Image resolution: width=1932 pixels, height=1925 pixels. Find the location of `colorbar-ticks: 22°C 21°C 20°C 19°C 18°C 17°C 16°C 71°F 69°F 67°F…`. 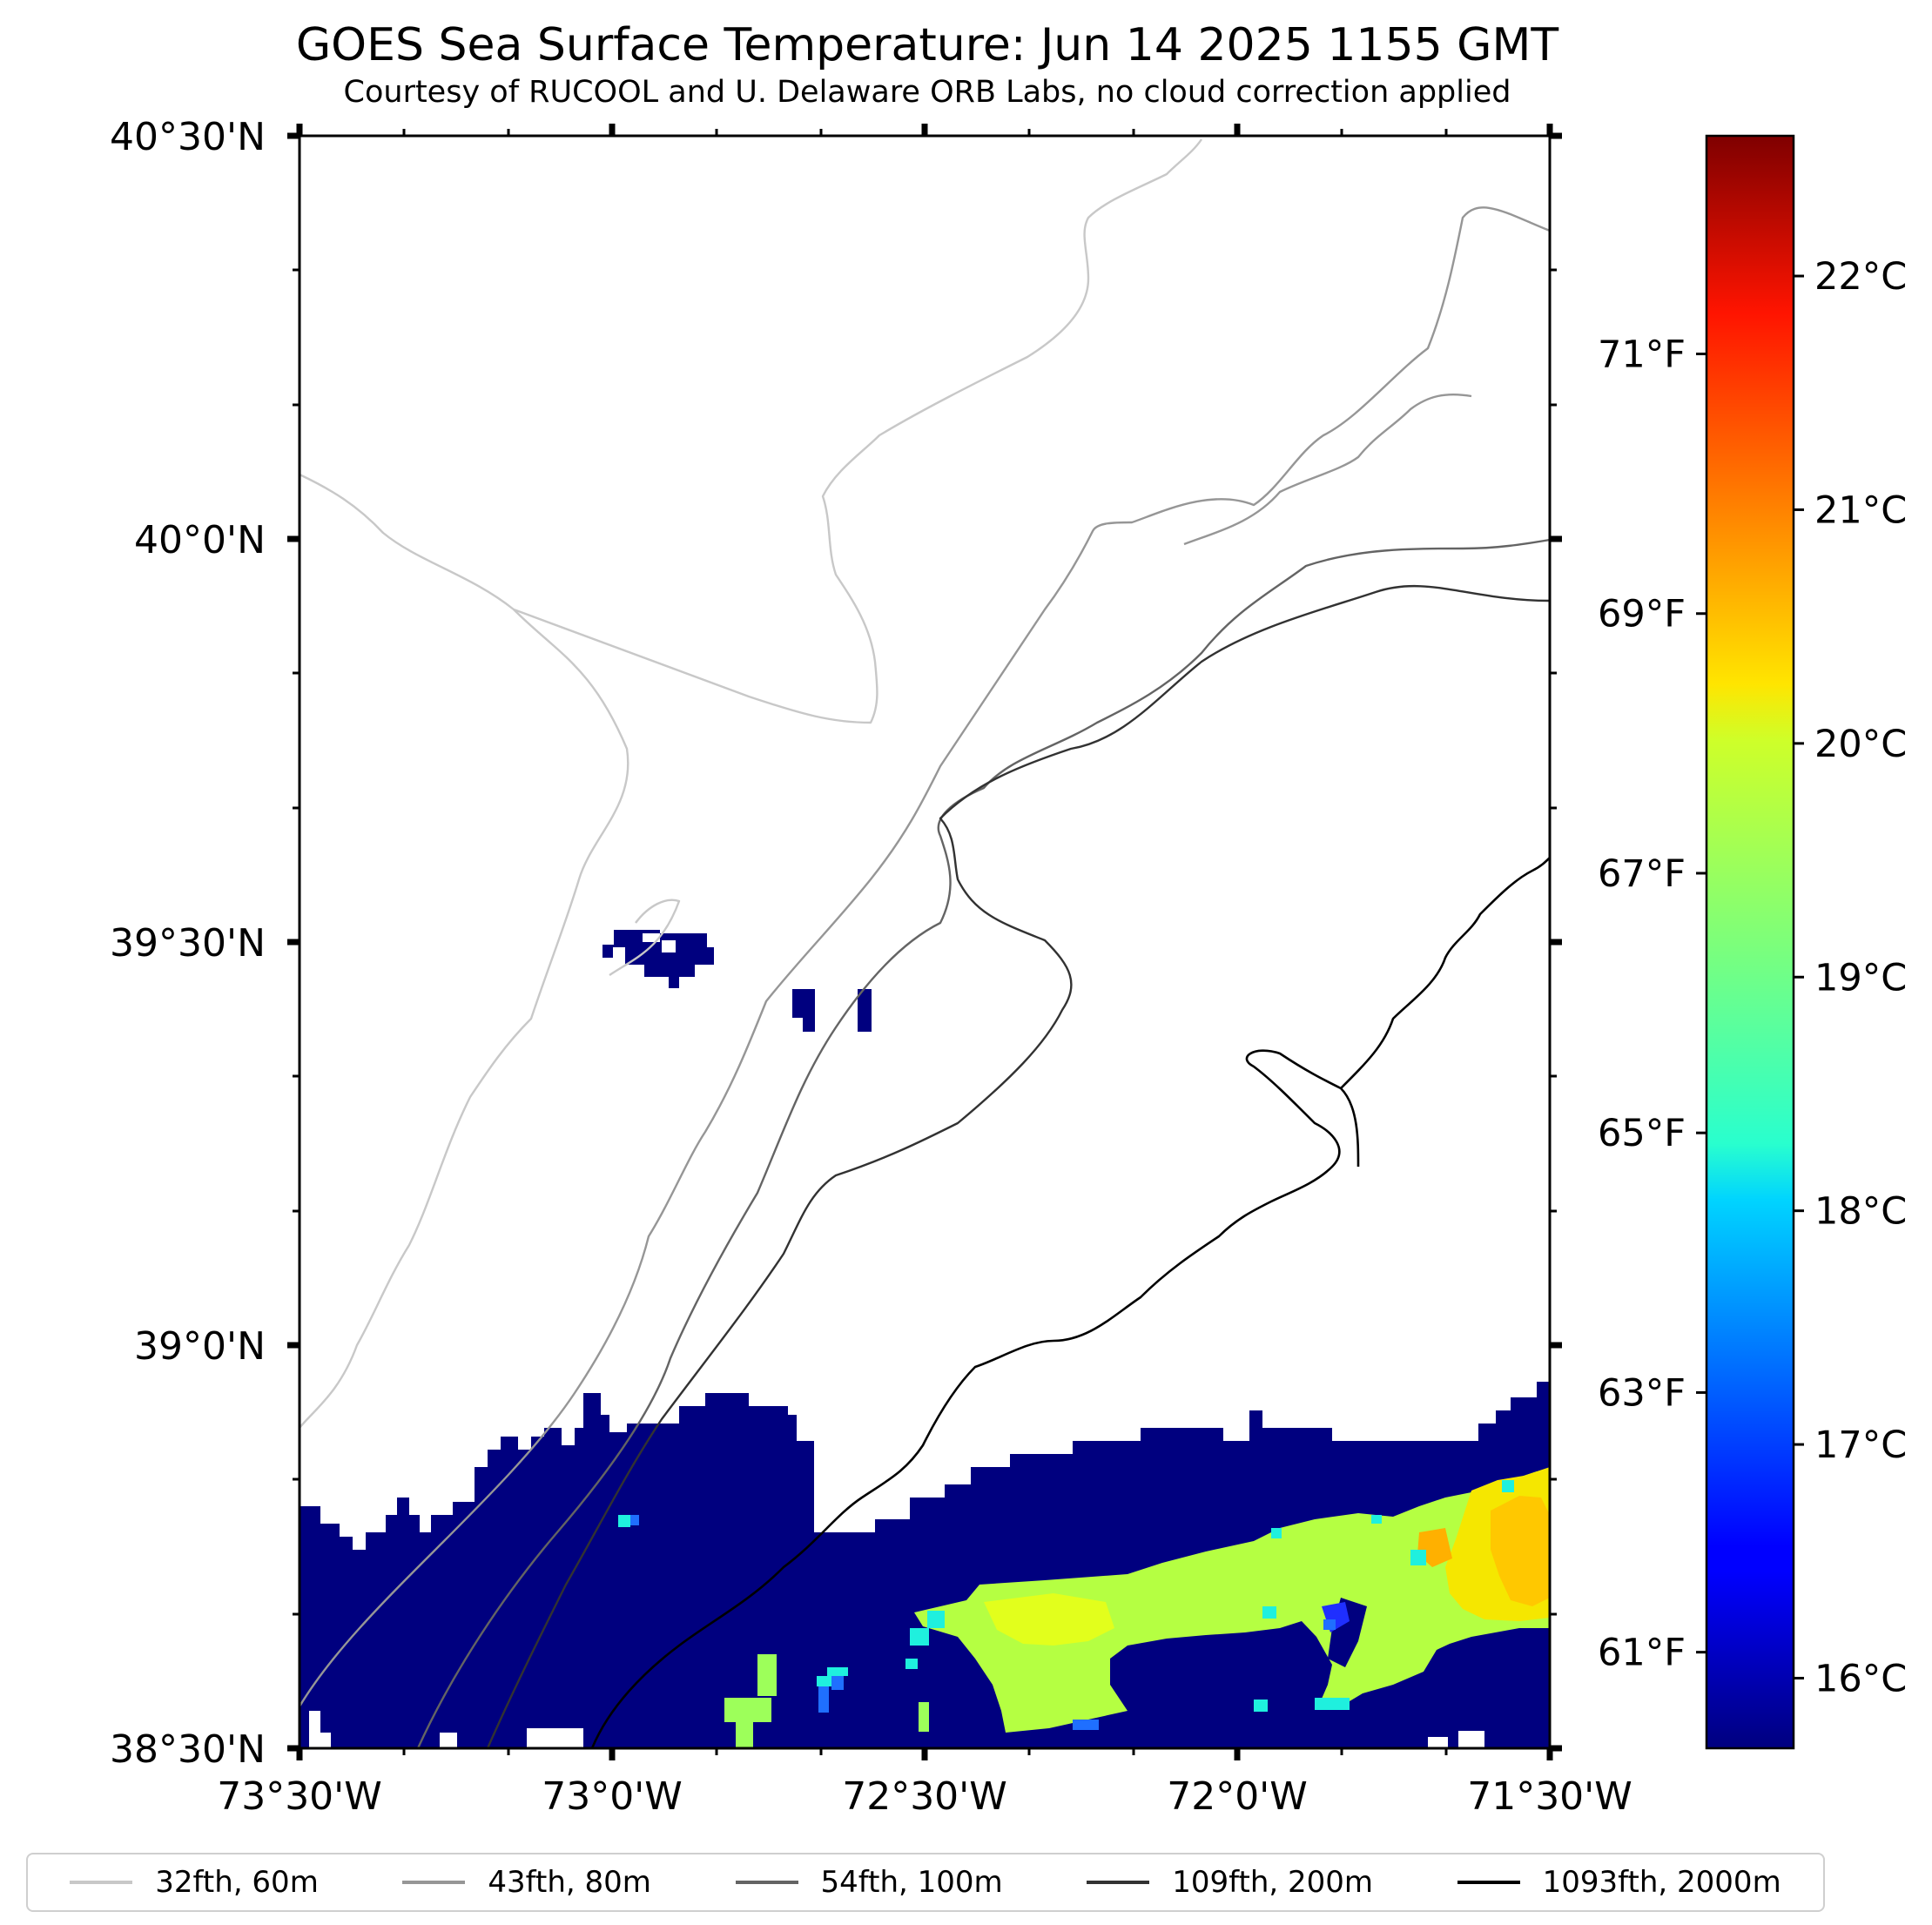

colorbar-ticks: 22°C 21°C 20°C 19°C 18°C 17°C 16°C 71°F 69°F 67°F… is located at coordinates (1752, 978).